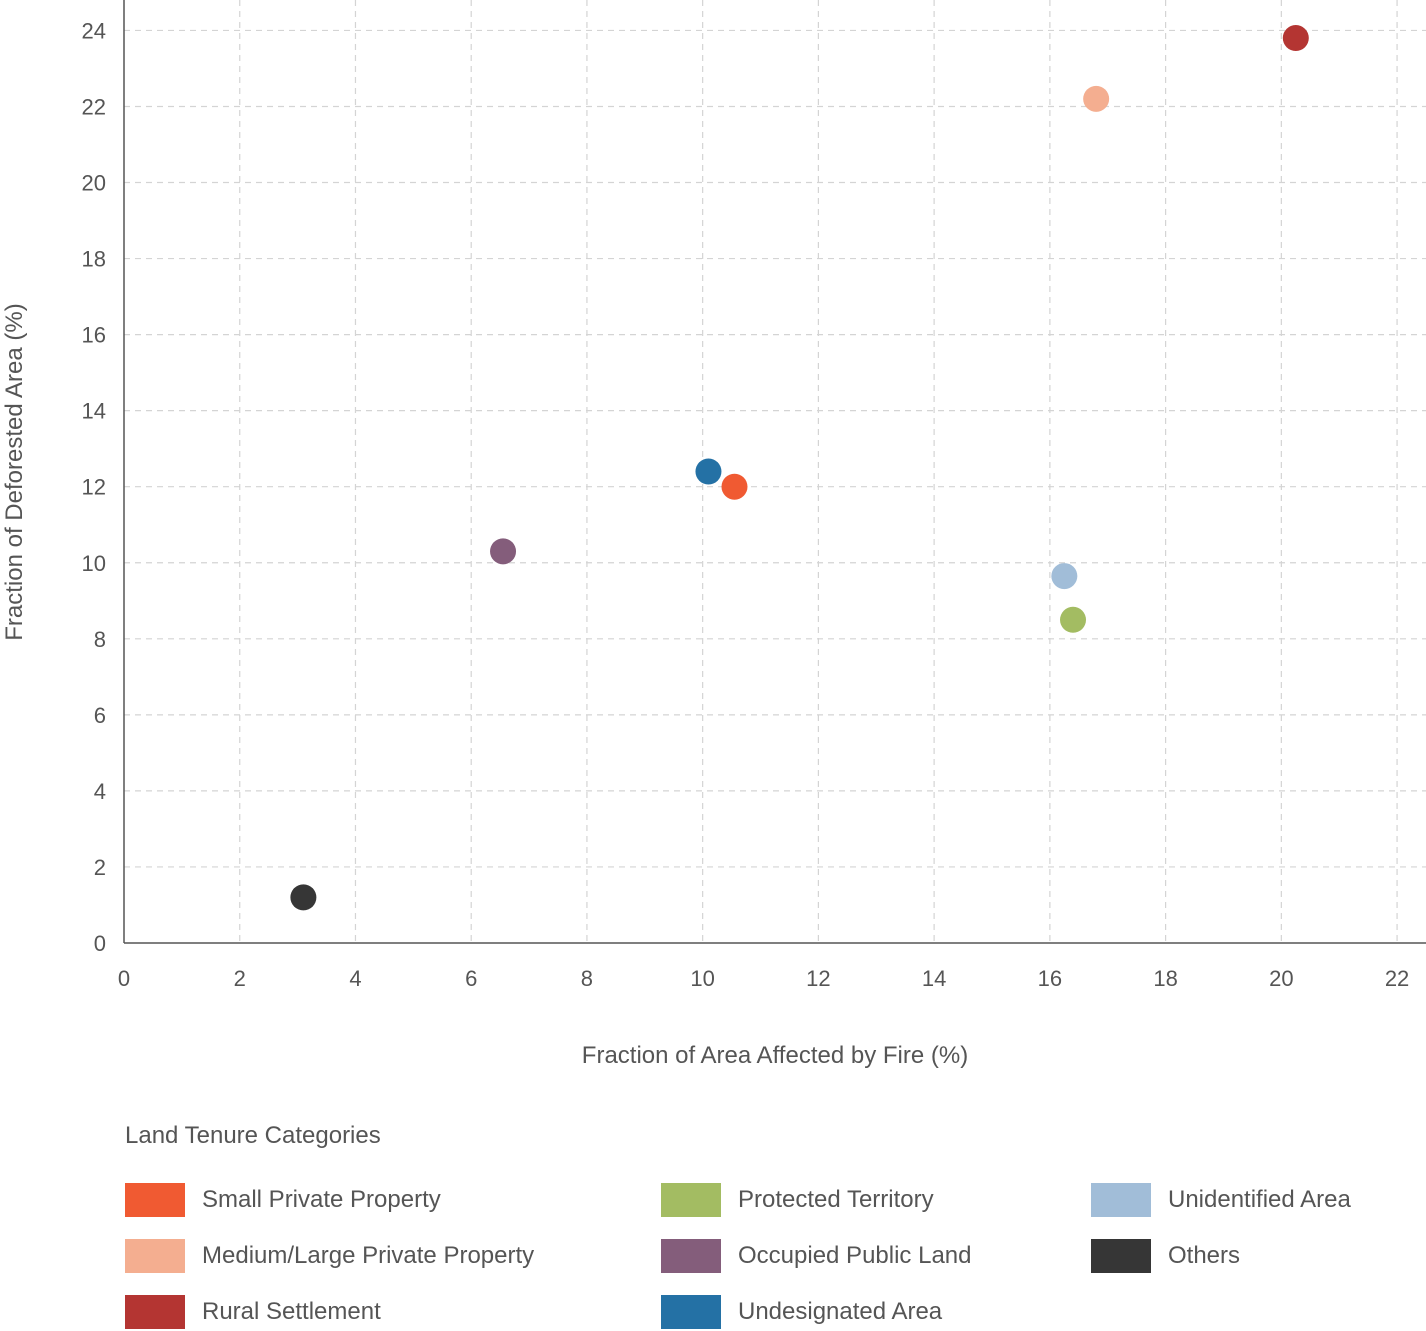  What do you see at coordinates (94, 30) in the screenshot?
I see `y-tick-label: 24` at bounding box center [94, 30].